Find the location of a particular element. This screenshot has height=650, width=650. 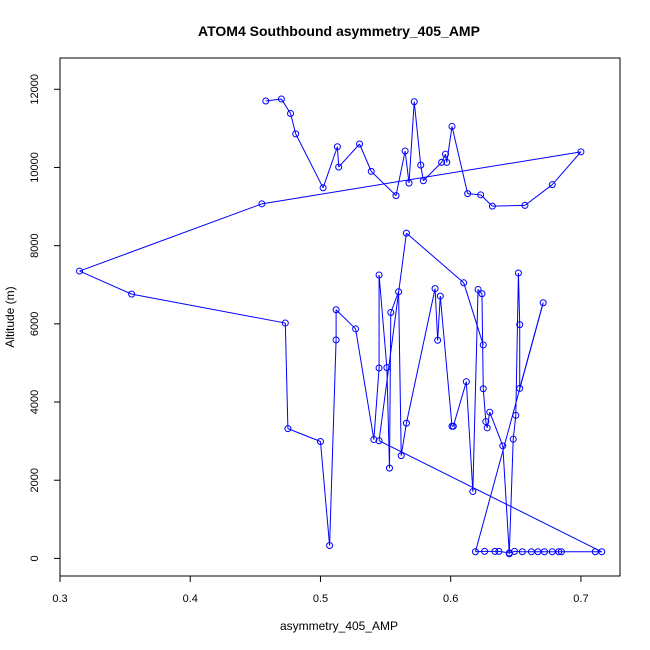

y-tick-label: 2000 is located at coordinates (35, 480).